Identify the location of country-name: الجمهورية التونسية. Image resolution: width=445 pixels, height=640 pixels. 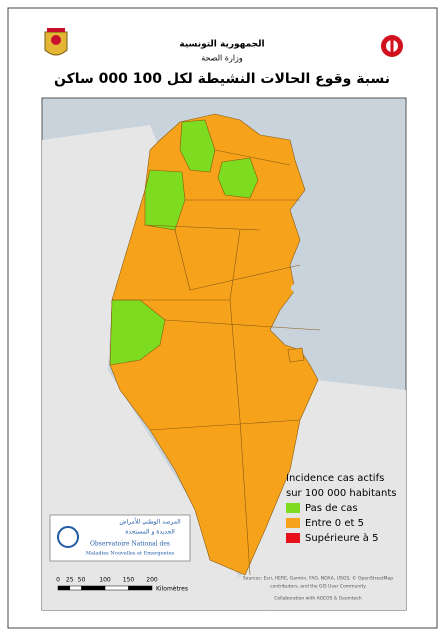
(221, 45).